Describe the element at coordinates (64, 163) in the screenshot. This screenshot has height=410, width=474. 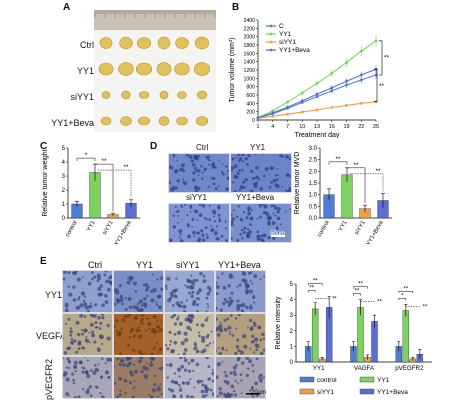
I see `y-tick-label: 4` at that location.